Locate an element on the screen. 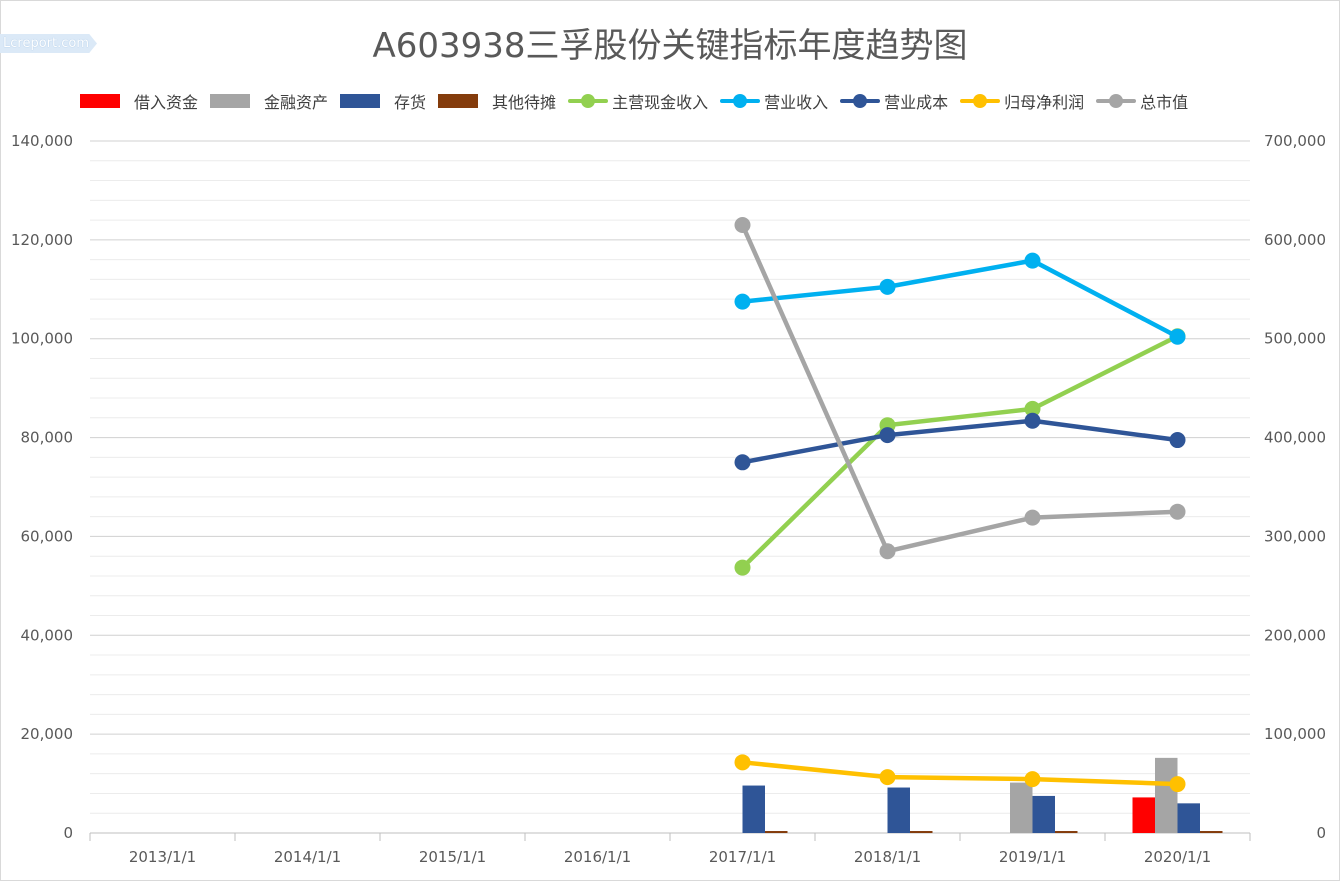 This screenshot has width=1340, height=881. y-left-tick-label: 80,000 is located at coordinates (47, 438).